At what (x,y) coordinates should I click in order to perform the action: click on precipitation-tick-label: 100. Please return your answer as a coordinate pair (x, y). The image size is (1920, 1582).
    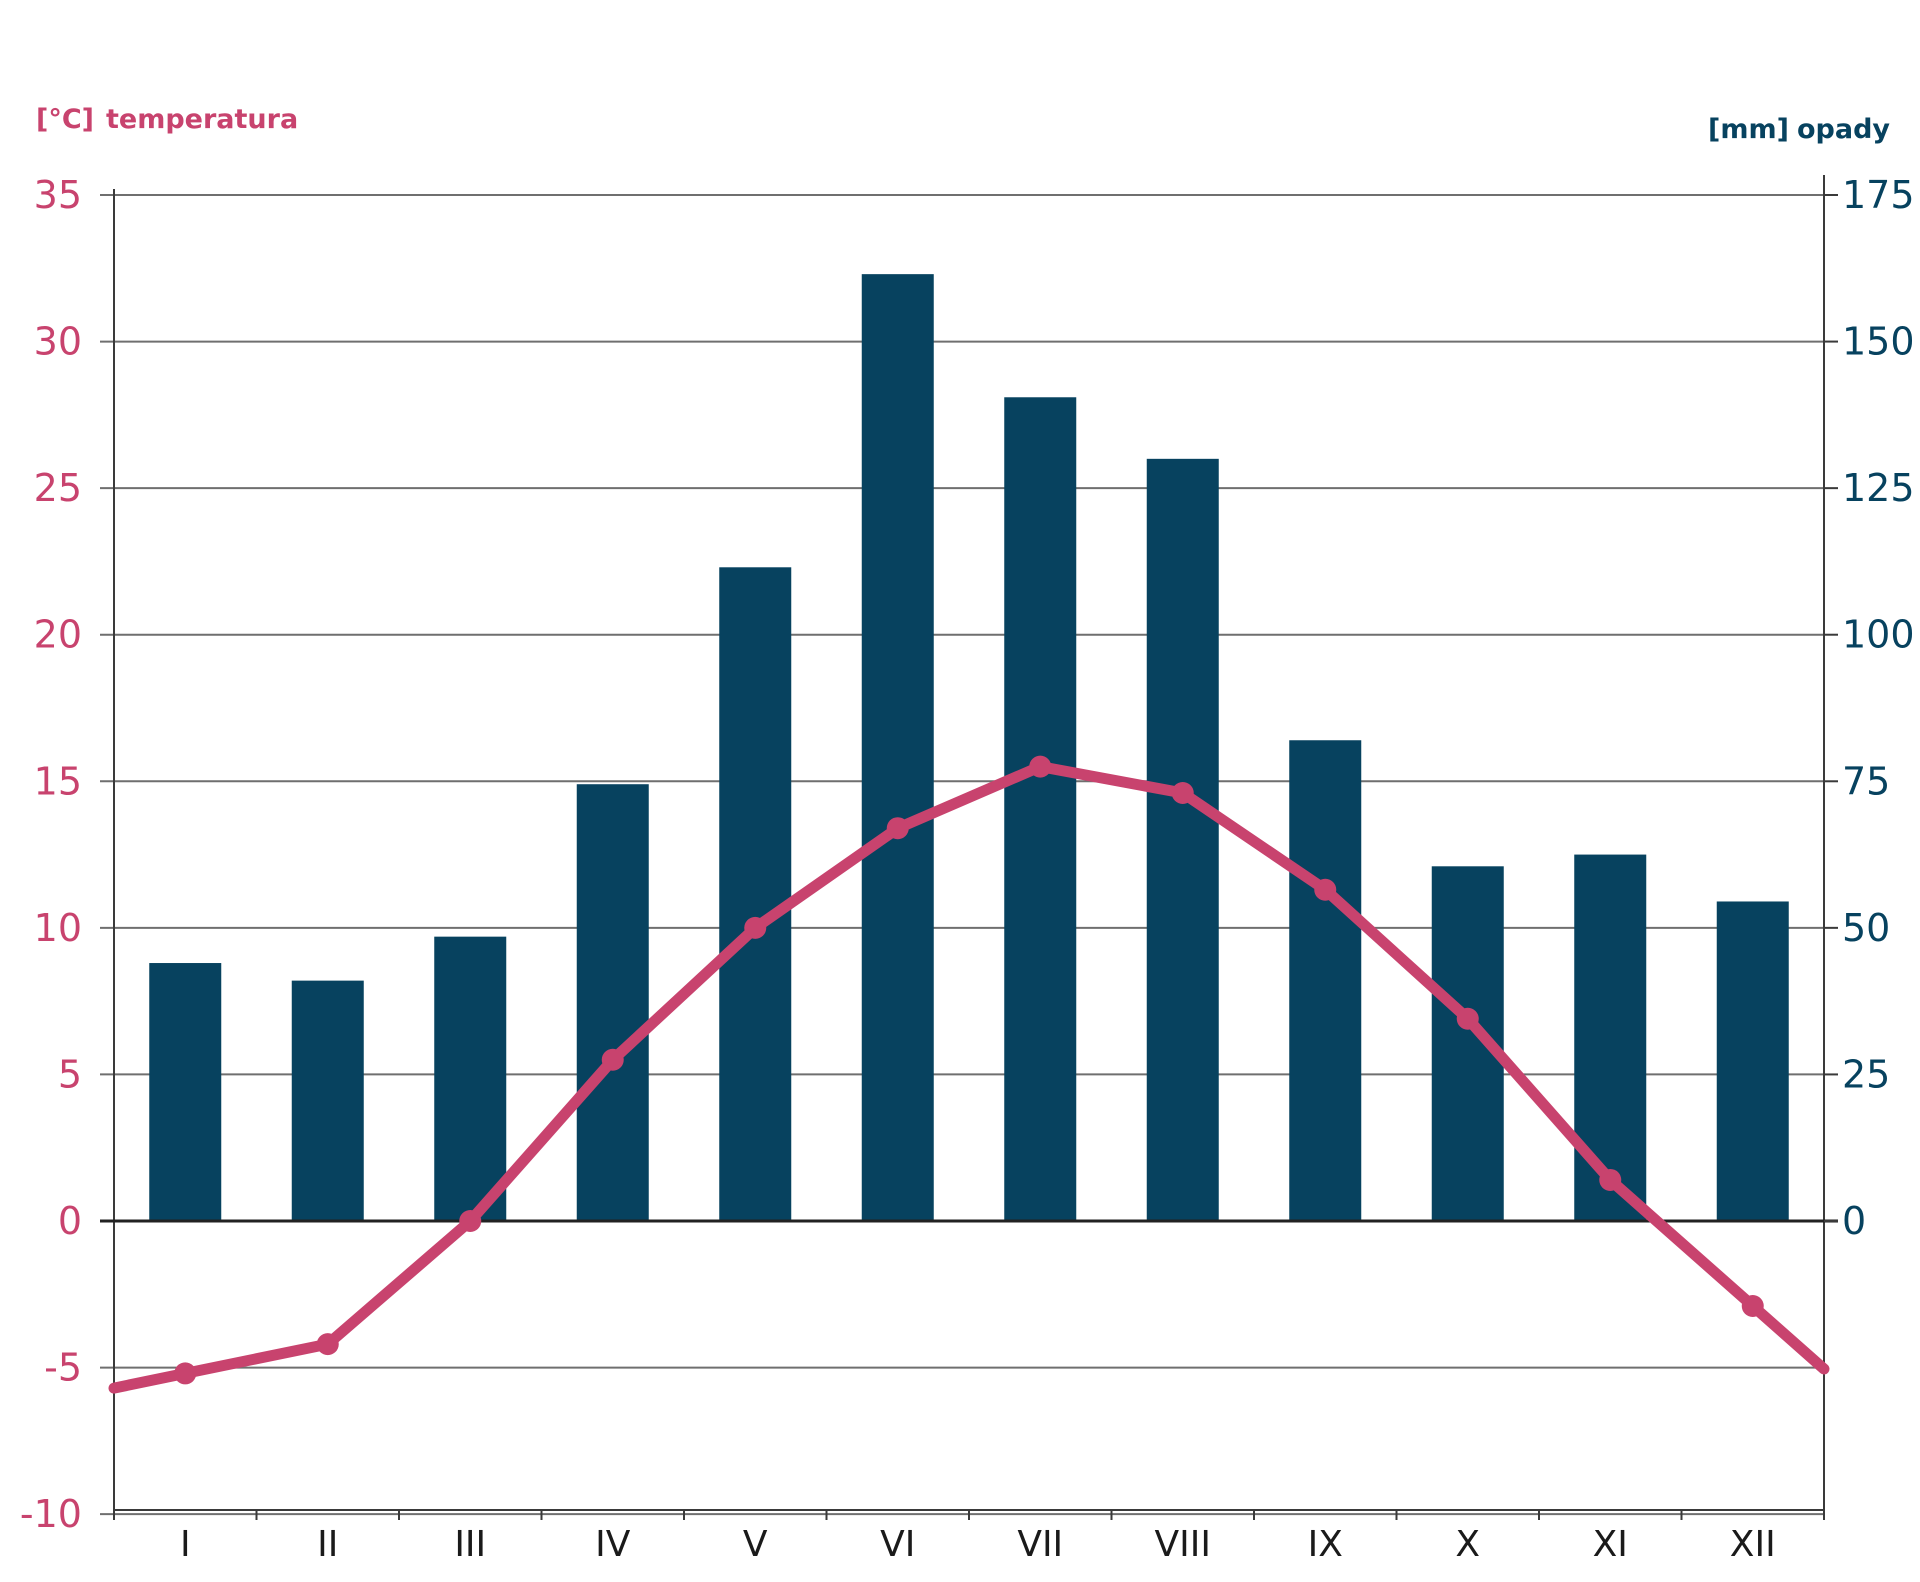
    Looking at the image, I should click on (1878, 635).